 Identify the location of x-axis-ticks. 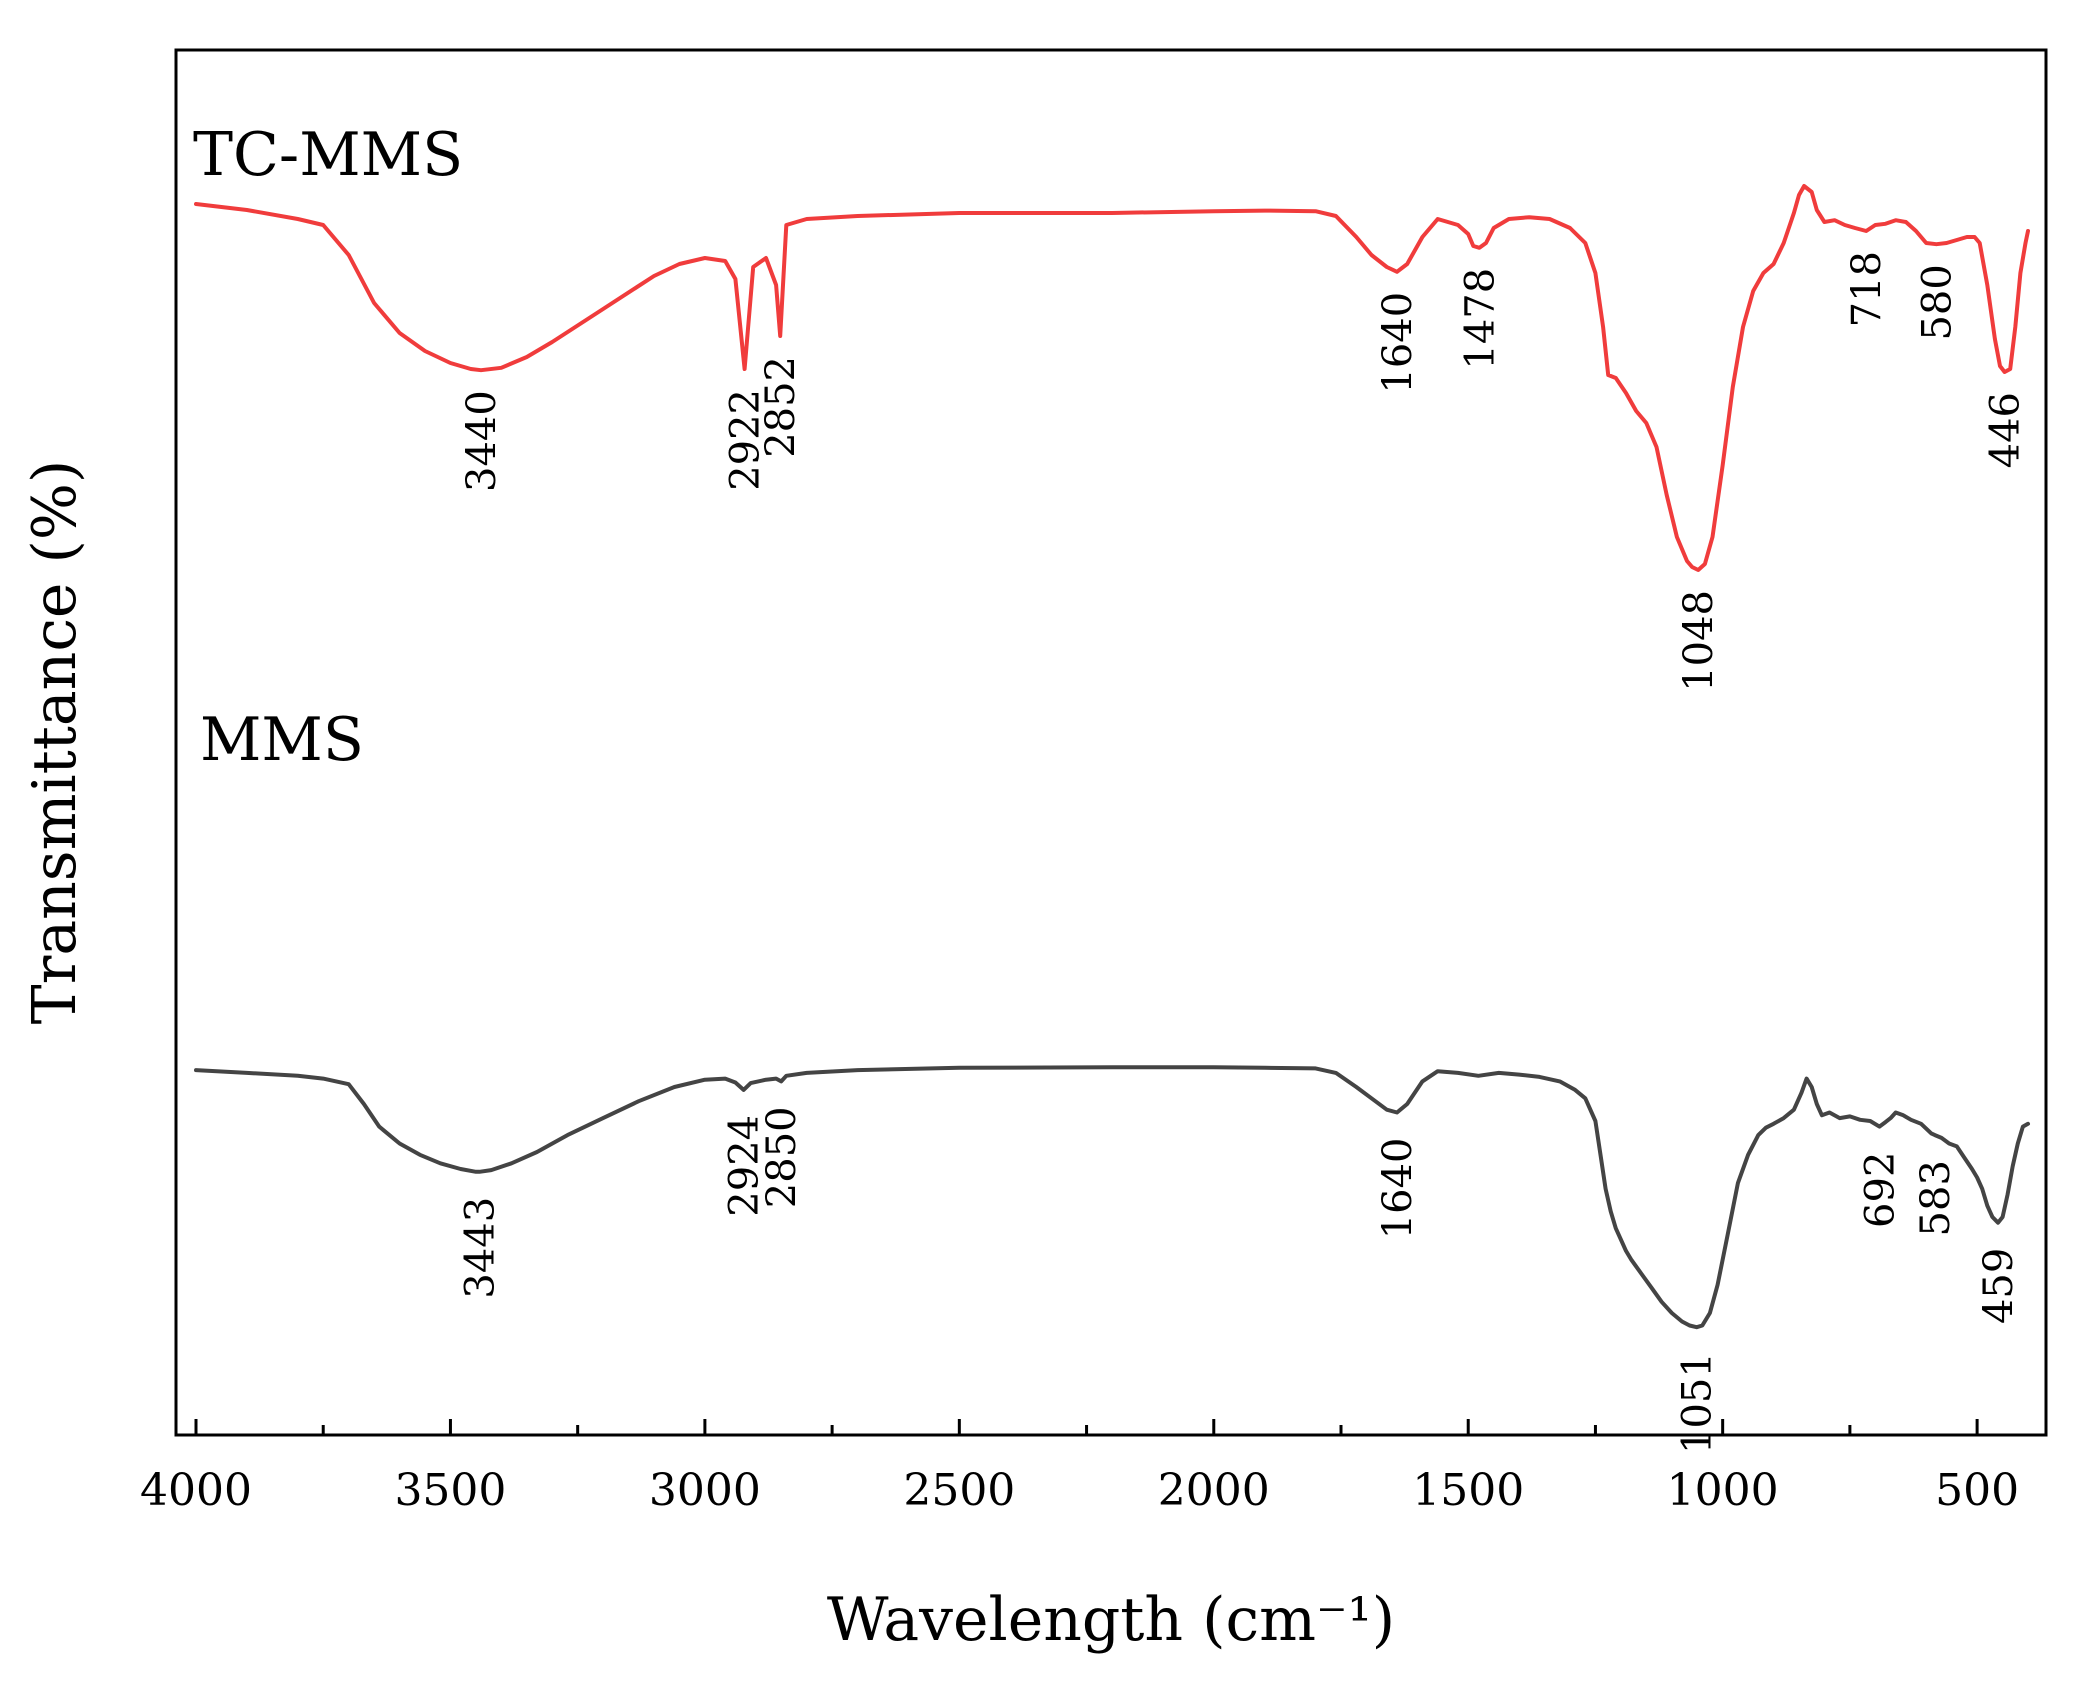
(1086, 1427).